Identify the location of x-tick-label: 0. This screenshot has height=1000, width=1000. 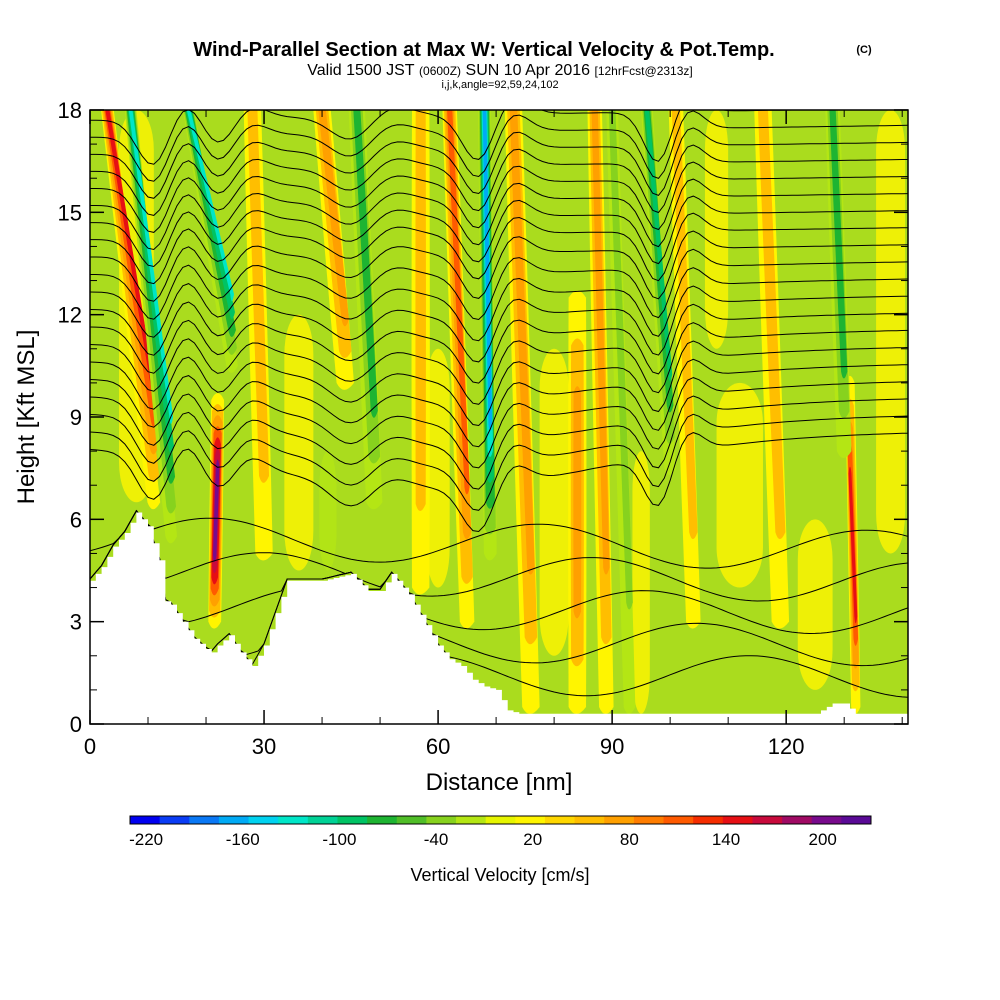
(90, 746).